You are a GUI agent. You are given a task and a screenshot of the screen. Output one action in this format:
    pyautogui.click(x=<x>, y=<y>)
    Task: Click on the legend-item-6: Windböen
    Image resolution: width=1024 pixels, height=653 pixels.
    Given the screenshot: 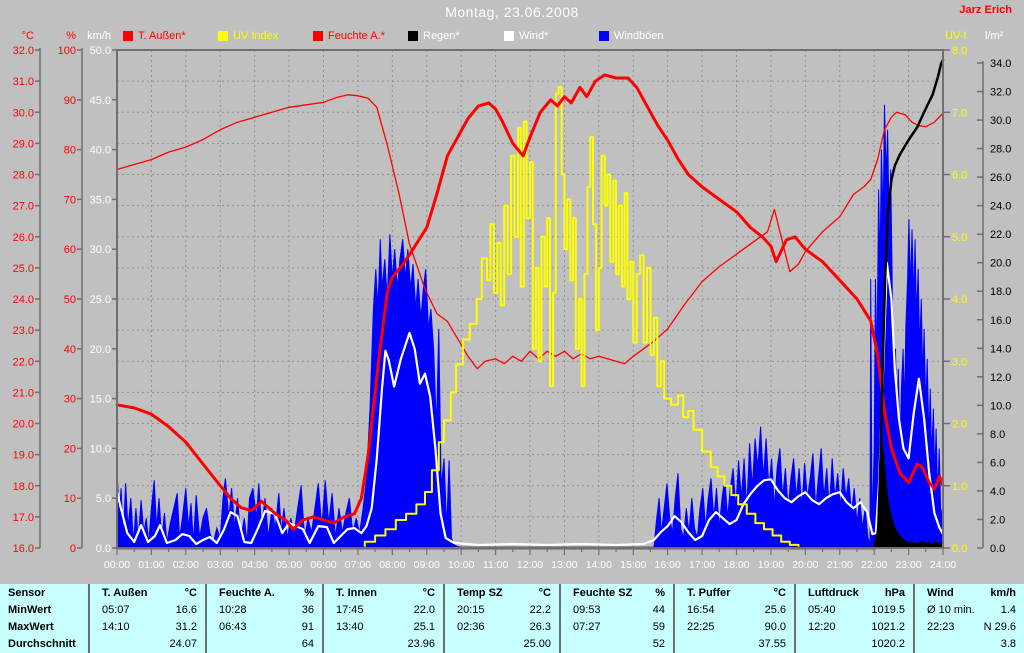 What is the action you would take?
    pyautogui.click(x=631, y=36)
    